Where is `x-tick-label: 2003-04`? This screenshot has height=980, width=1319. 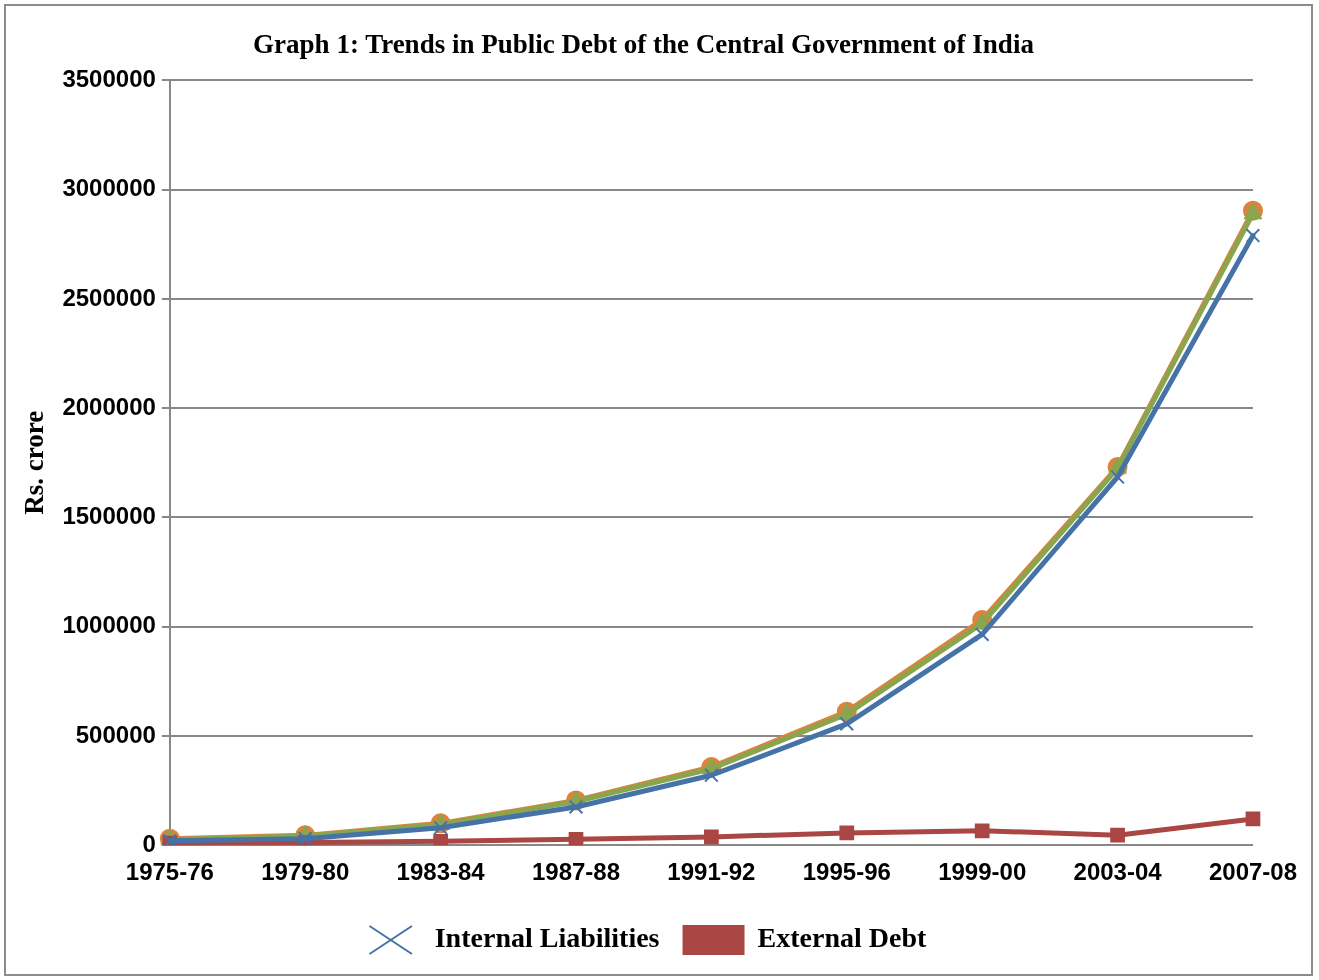 x-tick-label: 2003-04 is located at coordinates (1118, 872).